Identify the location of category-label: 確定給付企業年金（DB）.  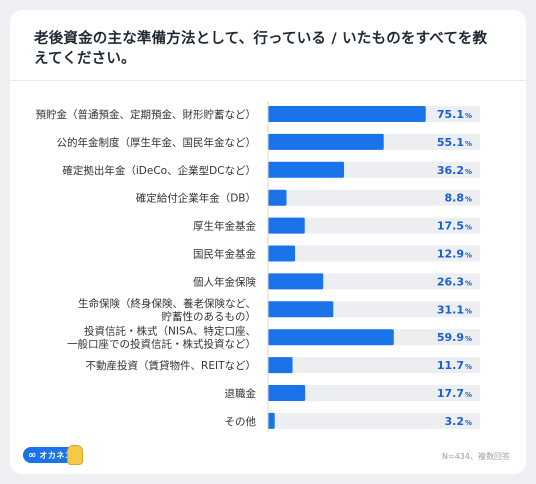
(196, 198).